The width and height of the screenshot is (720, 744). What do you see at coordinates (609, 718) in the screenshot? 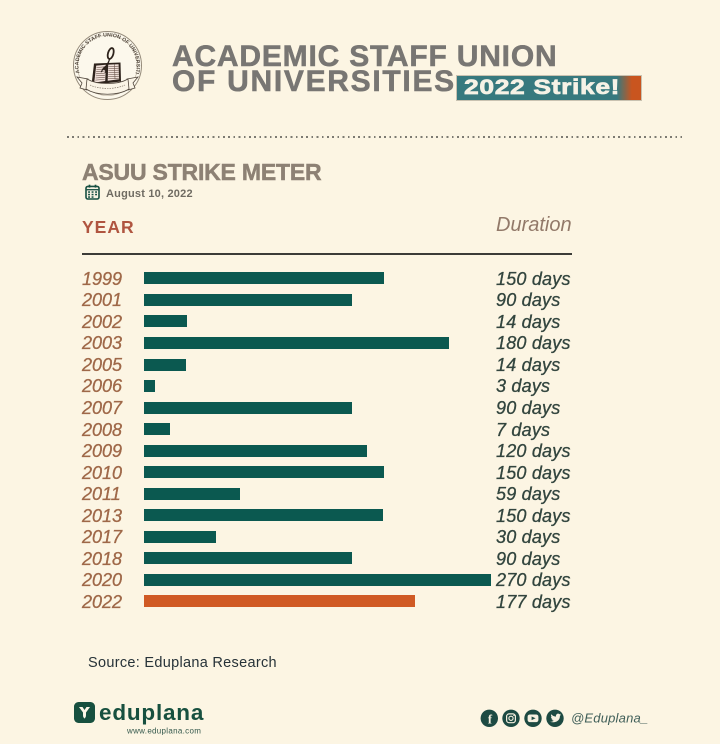
I see `svg-text: @Eduplana_` at bounding box center [609, 718].